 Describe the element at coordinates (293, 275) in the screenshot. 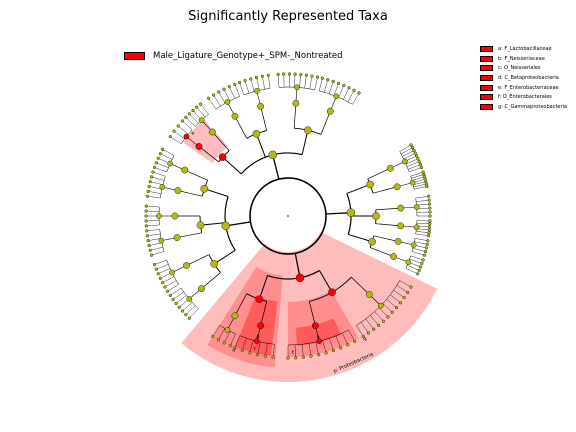

I see `phylum-arc` at that location.